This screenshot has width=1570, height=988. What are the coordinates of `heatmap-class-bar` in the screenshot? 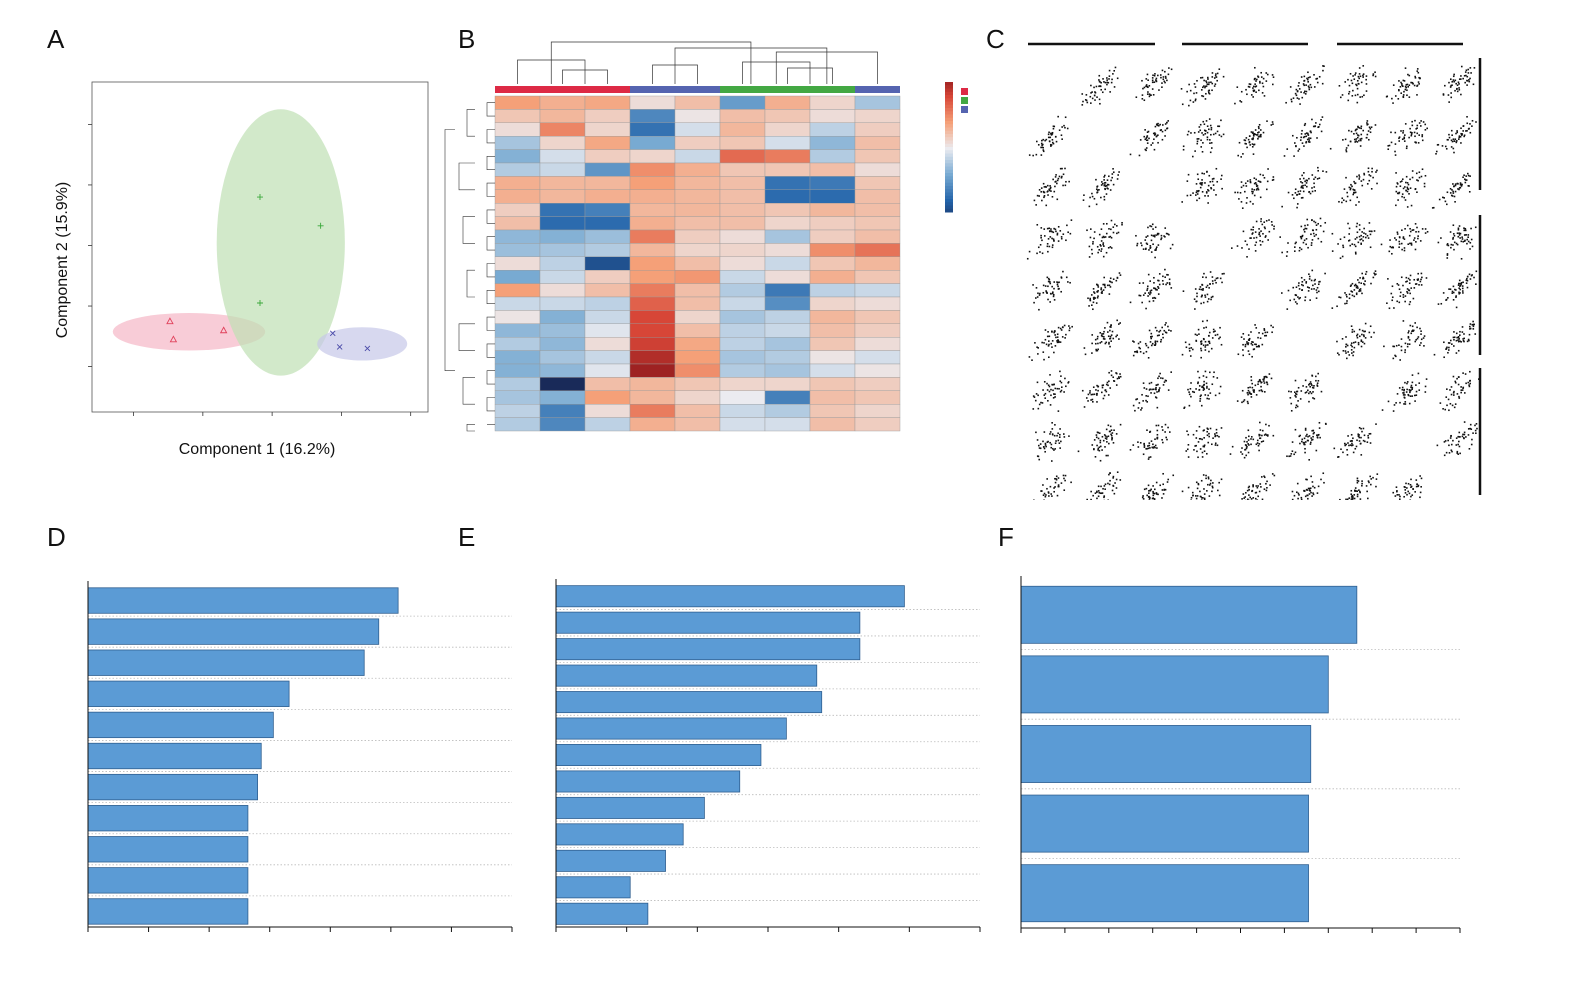 It's located at (652, 89).